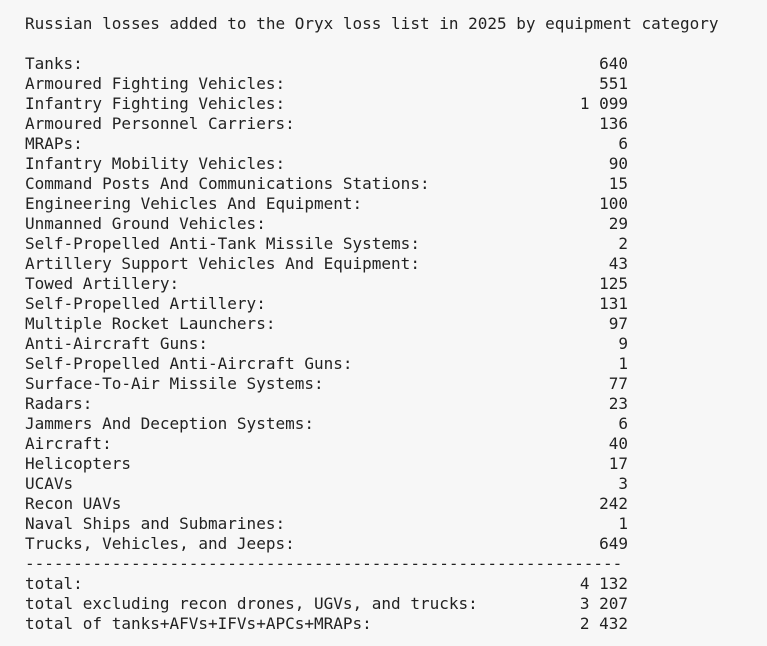 The width and height of the screenshot is (767, 646). Describe the element at coordinates (145, 223) in the screenshot. I see `category-label: Unmanned Ground Vehicles:` at that location.